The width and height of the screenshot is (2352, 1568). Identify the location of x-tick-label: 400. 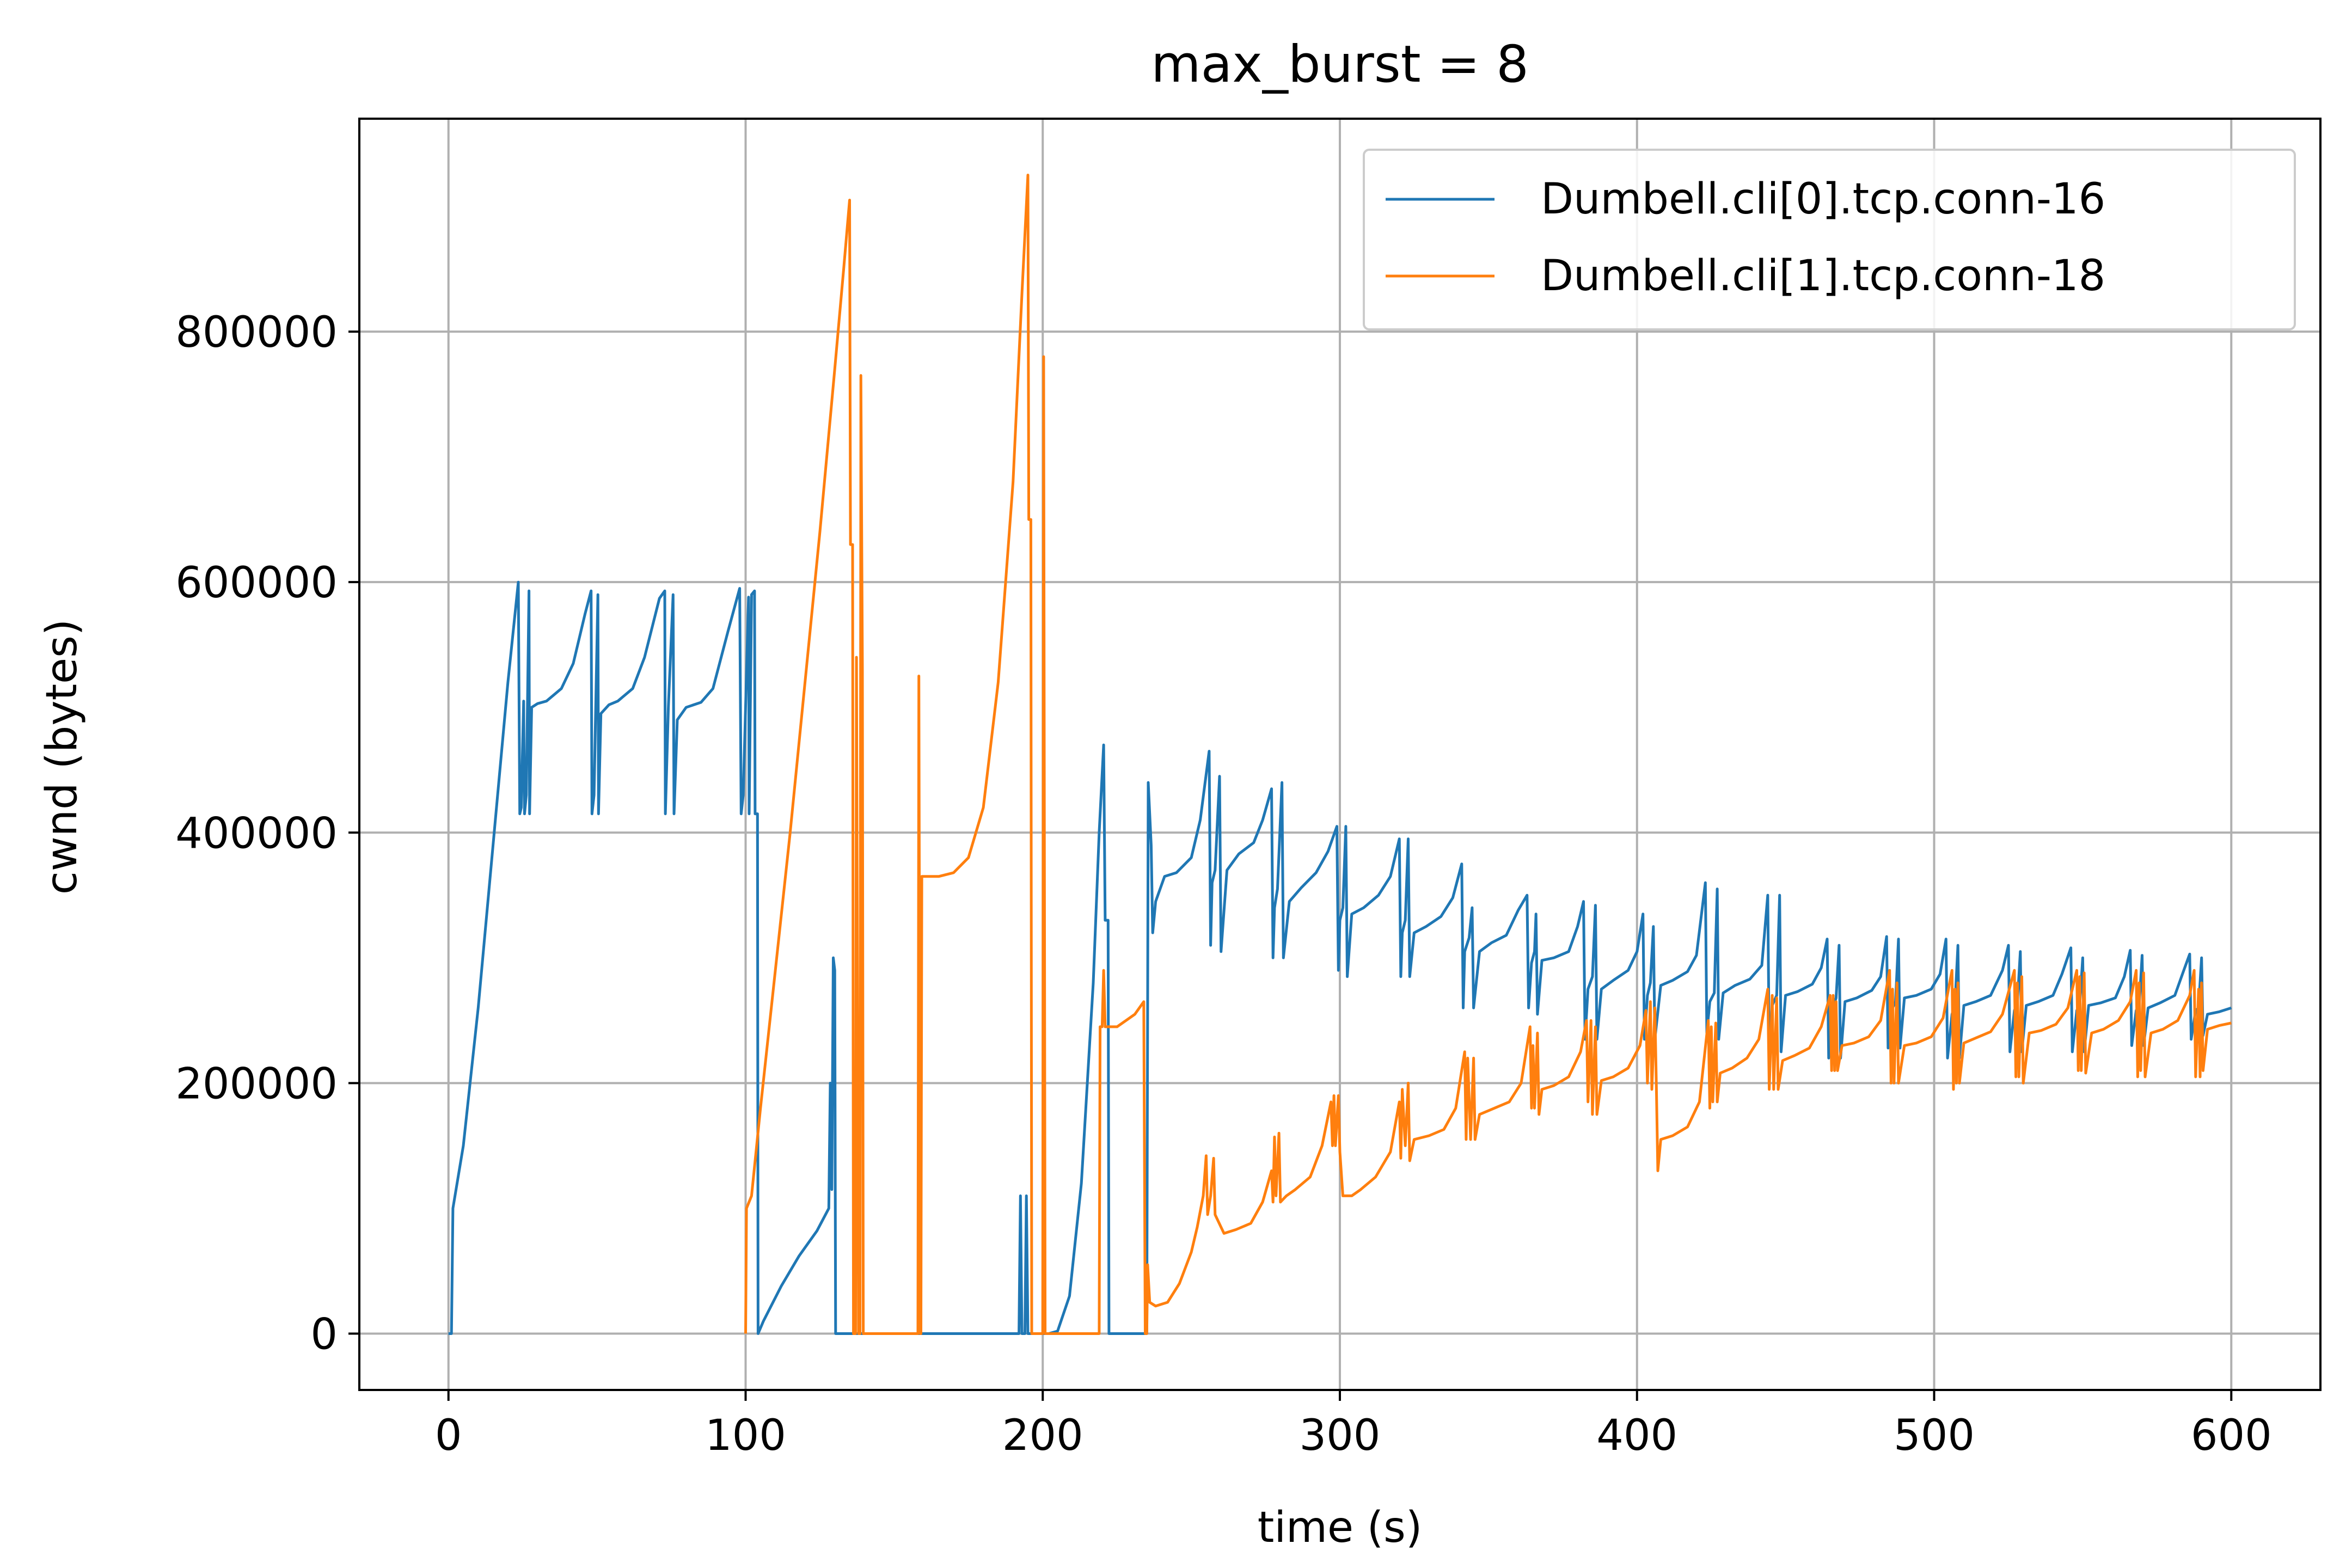
(1636, 1435).